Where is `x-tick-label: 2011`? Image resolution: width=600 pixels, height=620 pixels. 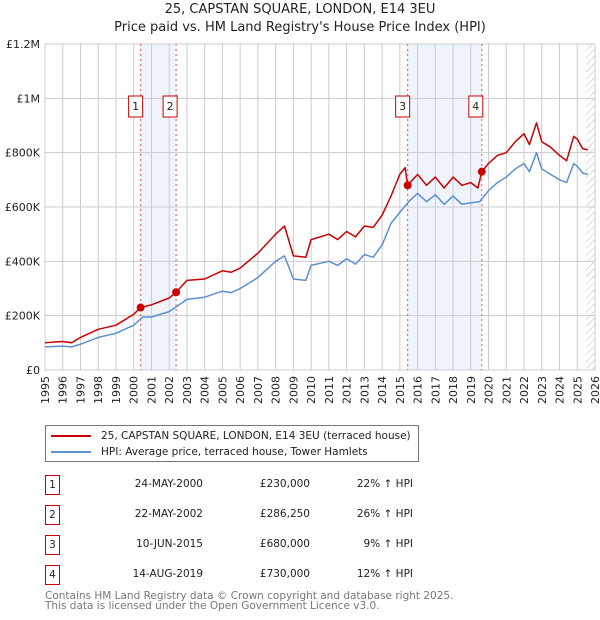 x-tick-label: 2011 is located at coordinates (329, 390).